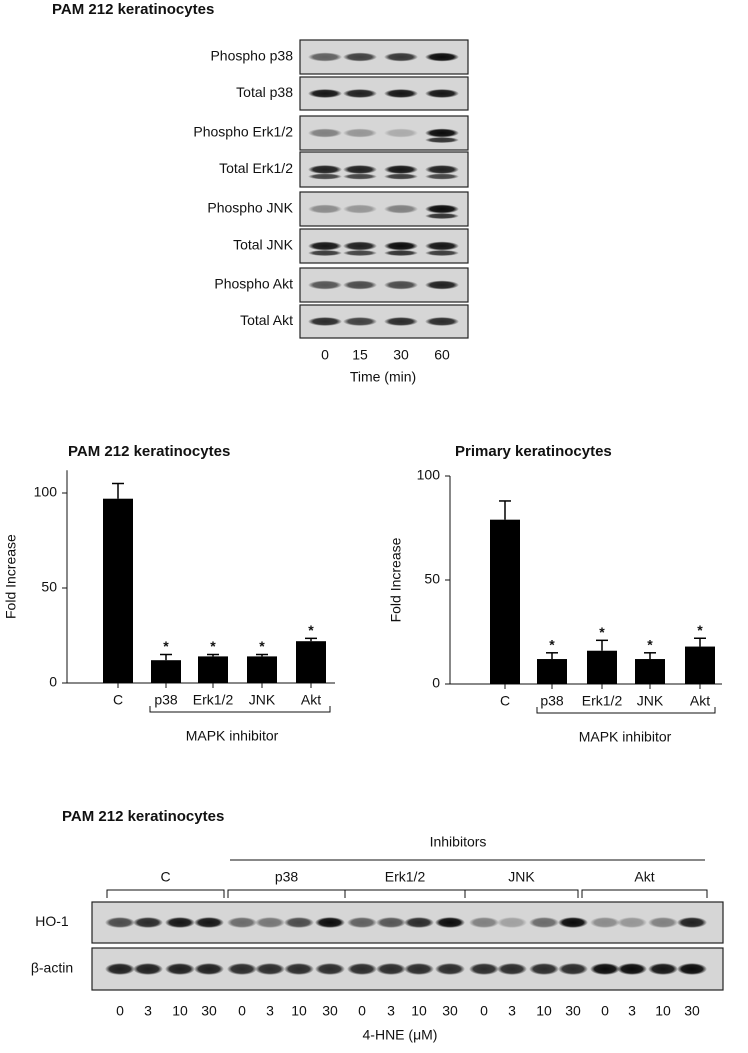  Describe the element at coordinates (458, 842) in the screenshot. I see `inhibitors-label: Inhibitors` at that location.